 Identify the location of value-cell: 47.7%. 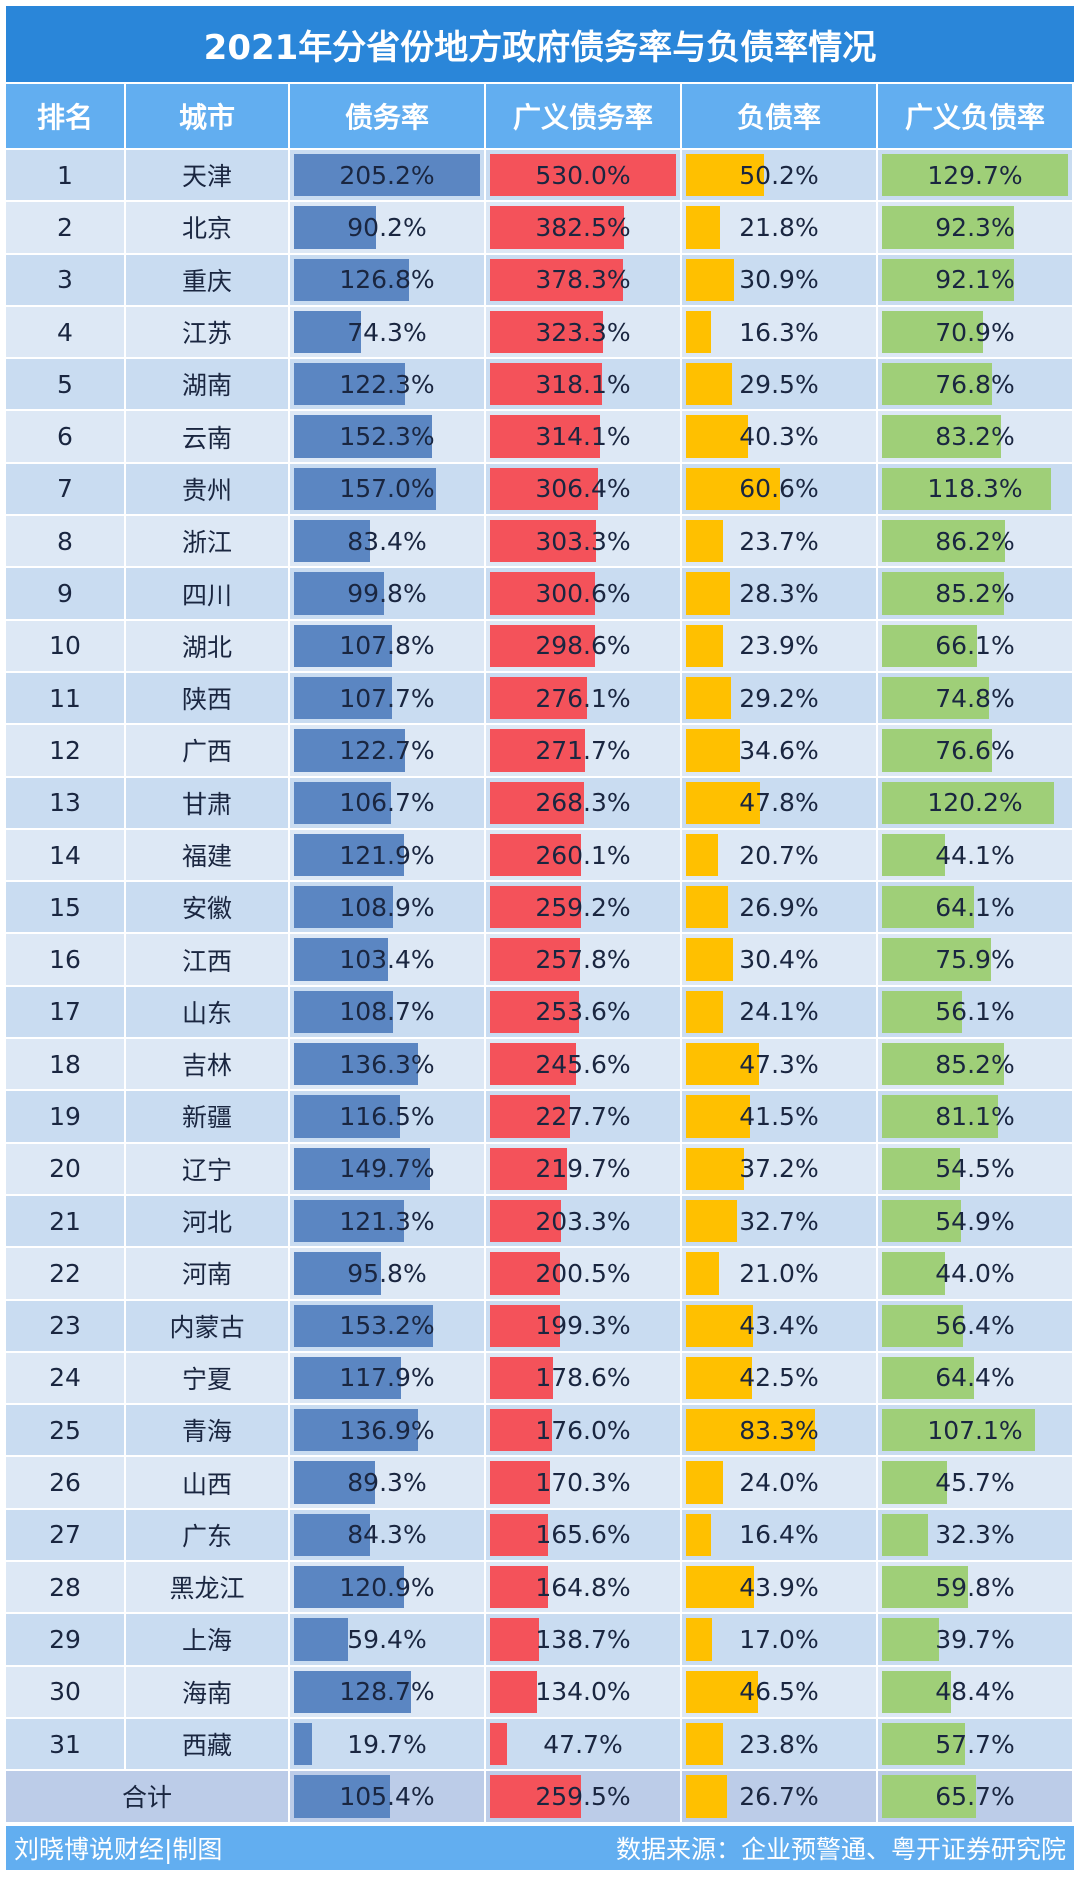
(583, 1744).